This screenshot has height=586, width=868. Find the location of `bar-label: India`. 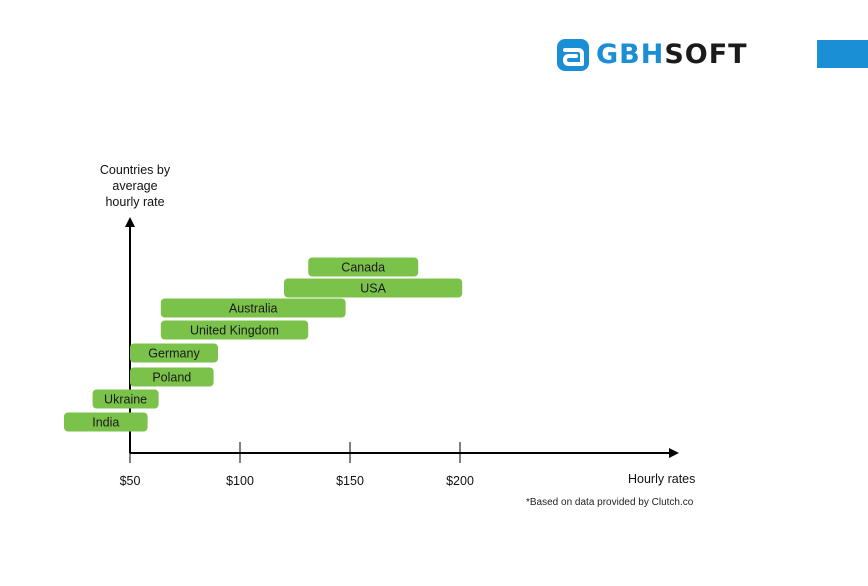

bar-label: India is located at coordinates (105, 423).